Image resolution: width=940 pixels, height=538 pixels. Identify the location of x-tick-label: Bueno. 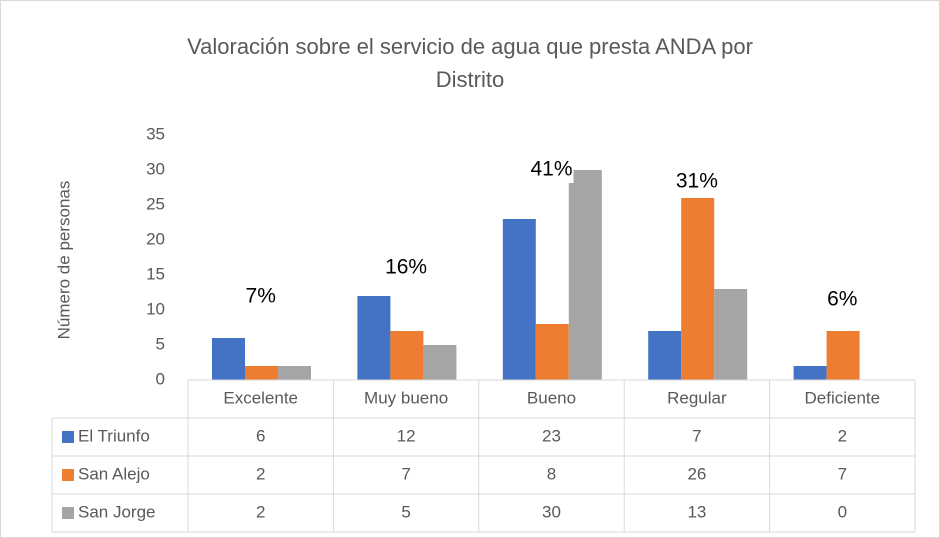
(551, 397).